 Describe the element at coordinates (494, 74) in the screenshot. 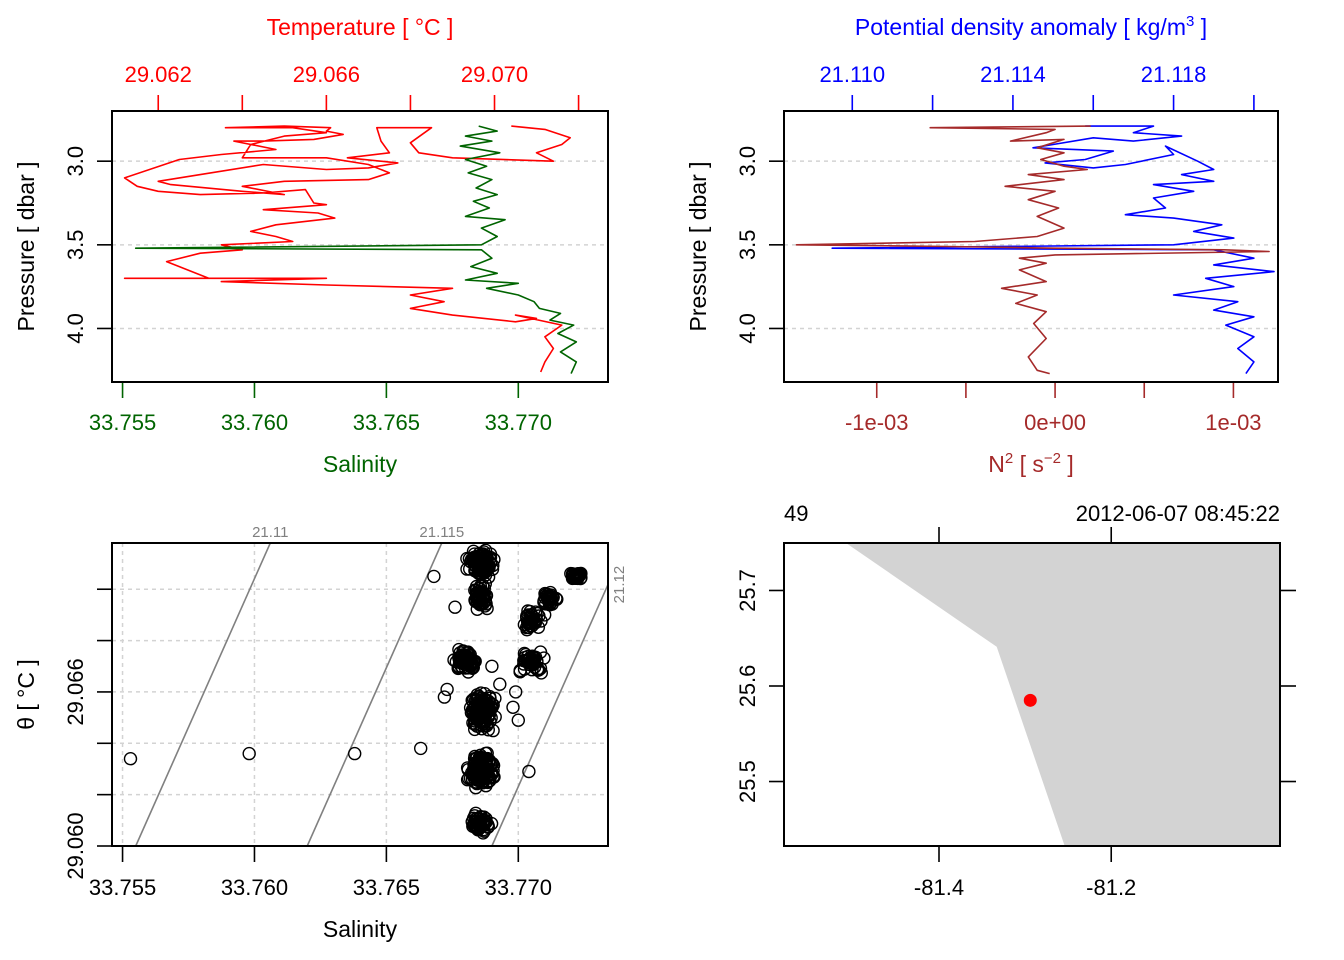

I see `top-axis-tick-label: 29.070` at that location.